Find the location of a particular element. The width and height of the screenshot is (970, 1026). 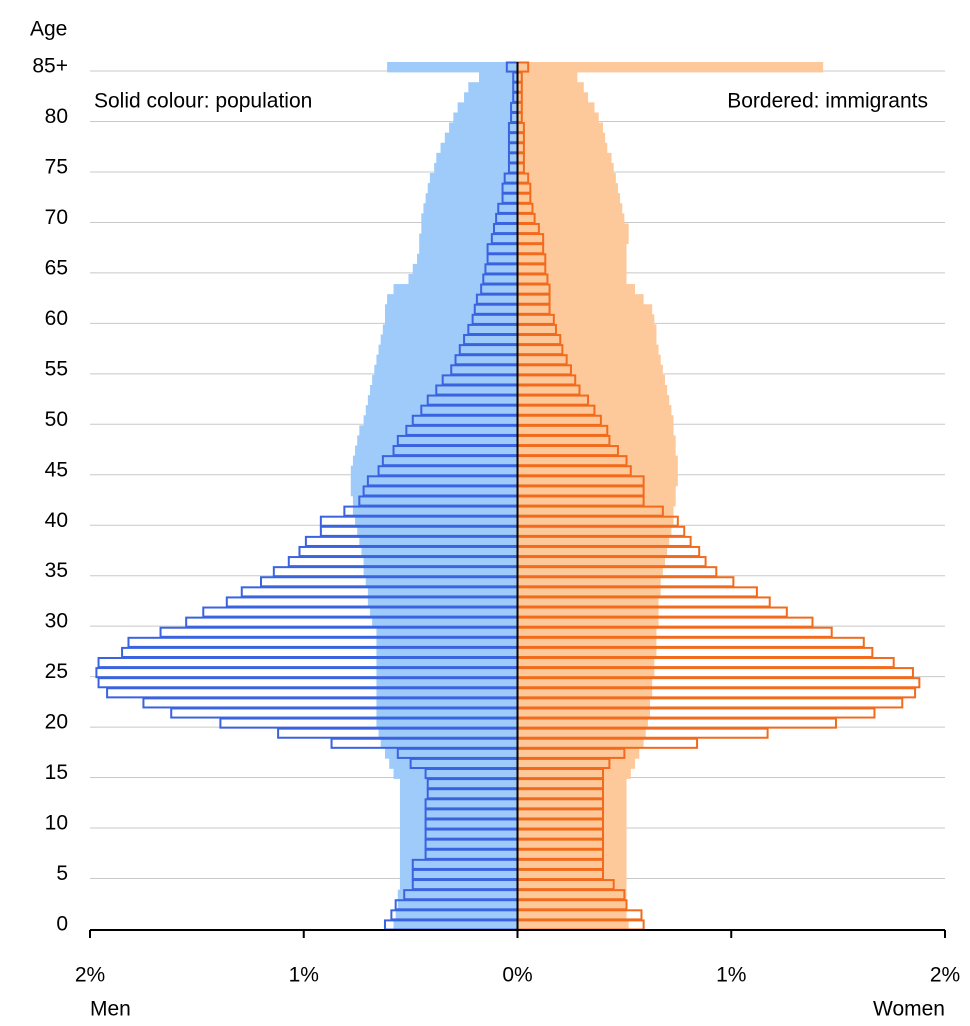

annotation: Solid colour: population is located at coordinates (203, 101).